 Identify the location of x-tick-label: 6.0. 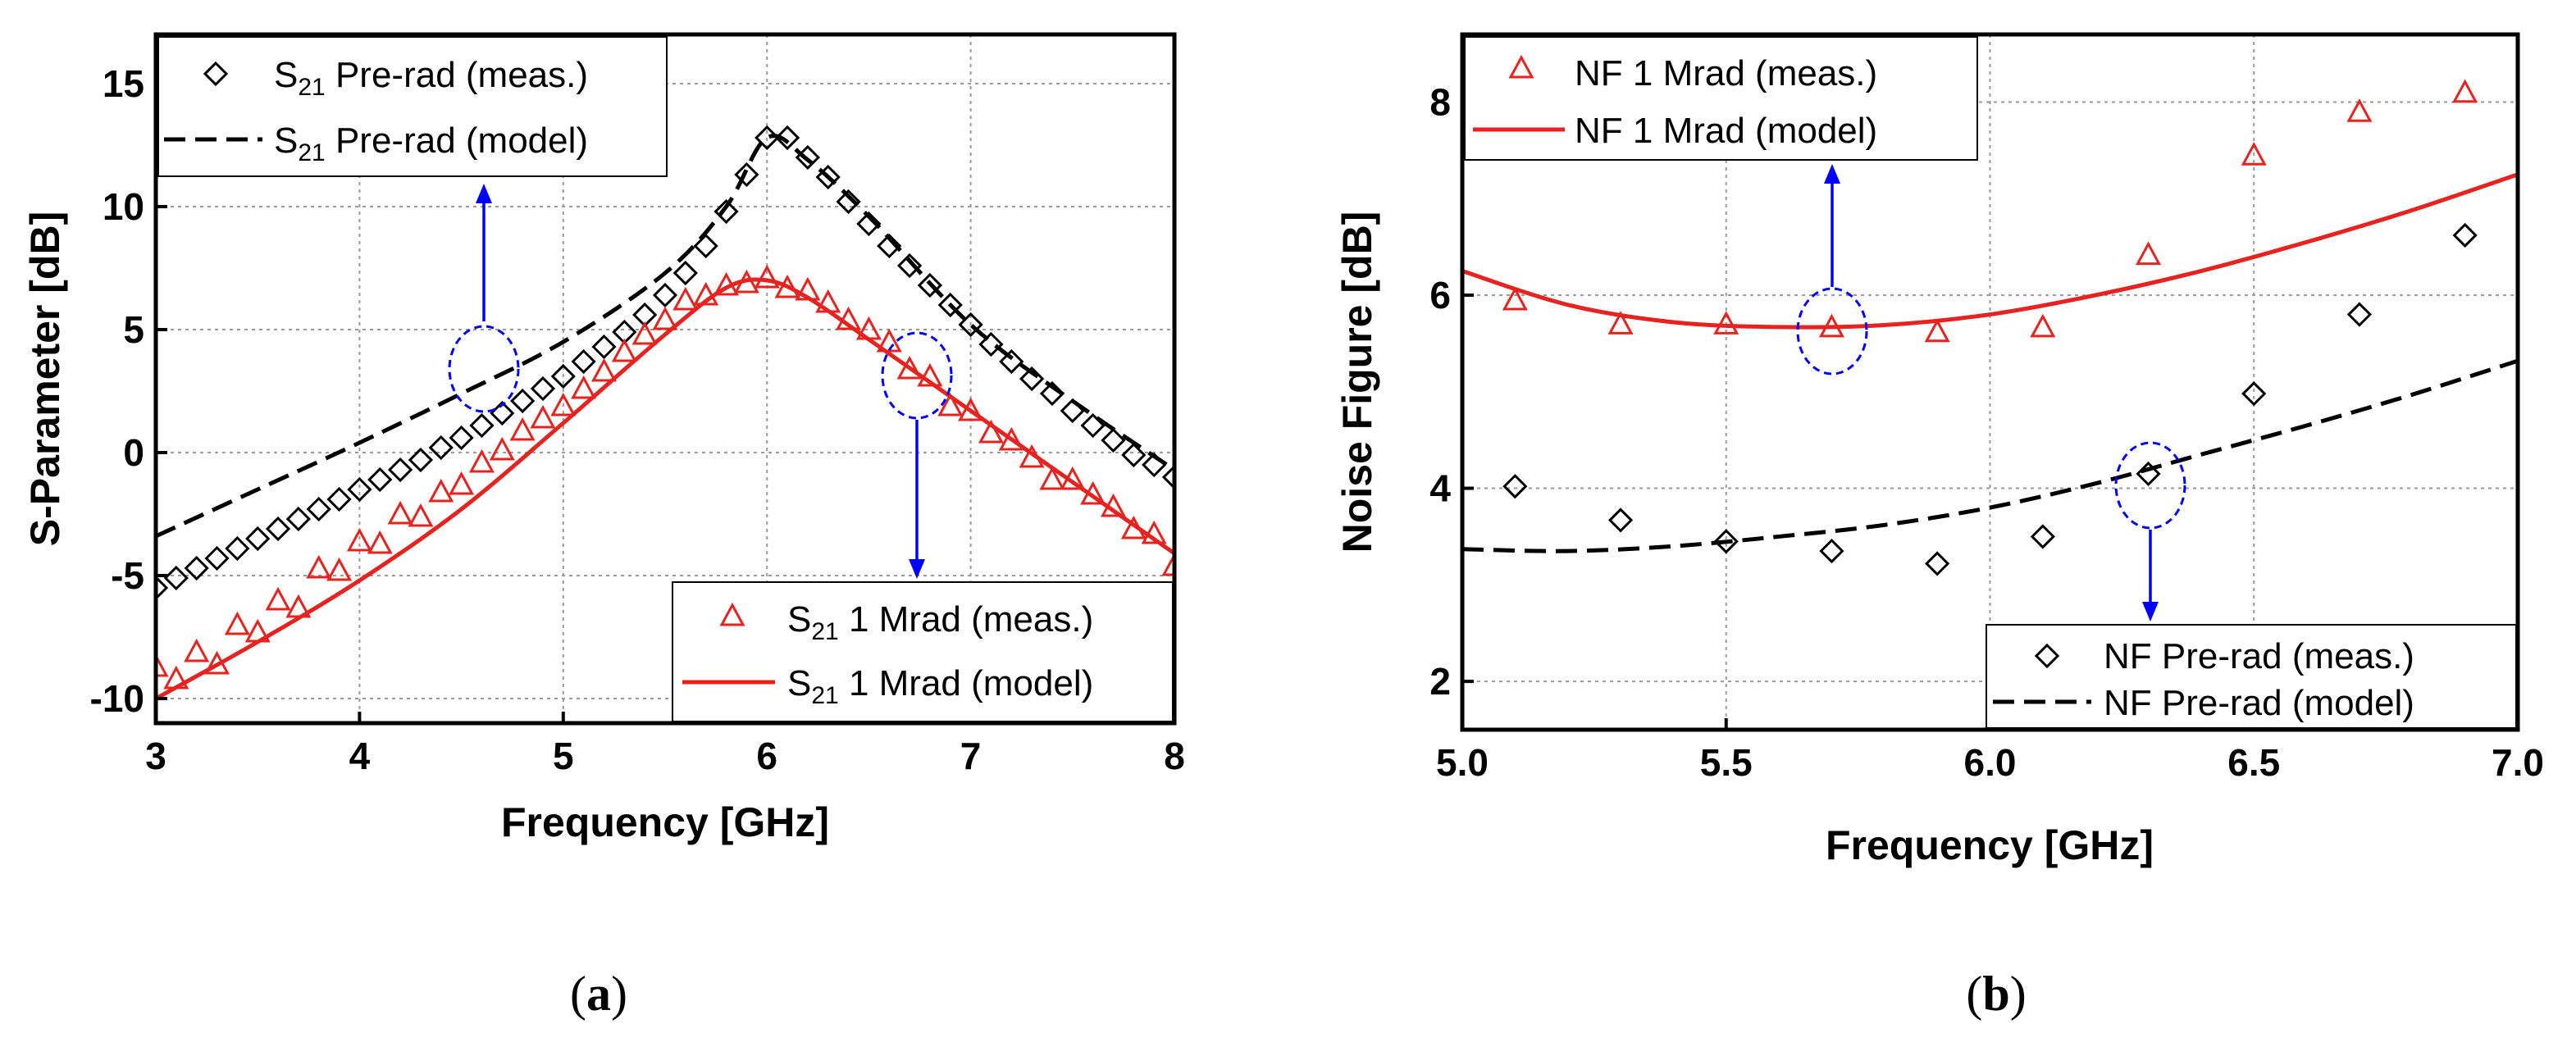
(1990, 762).